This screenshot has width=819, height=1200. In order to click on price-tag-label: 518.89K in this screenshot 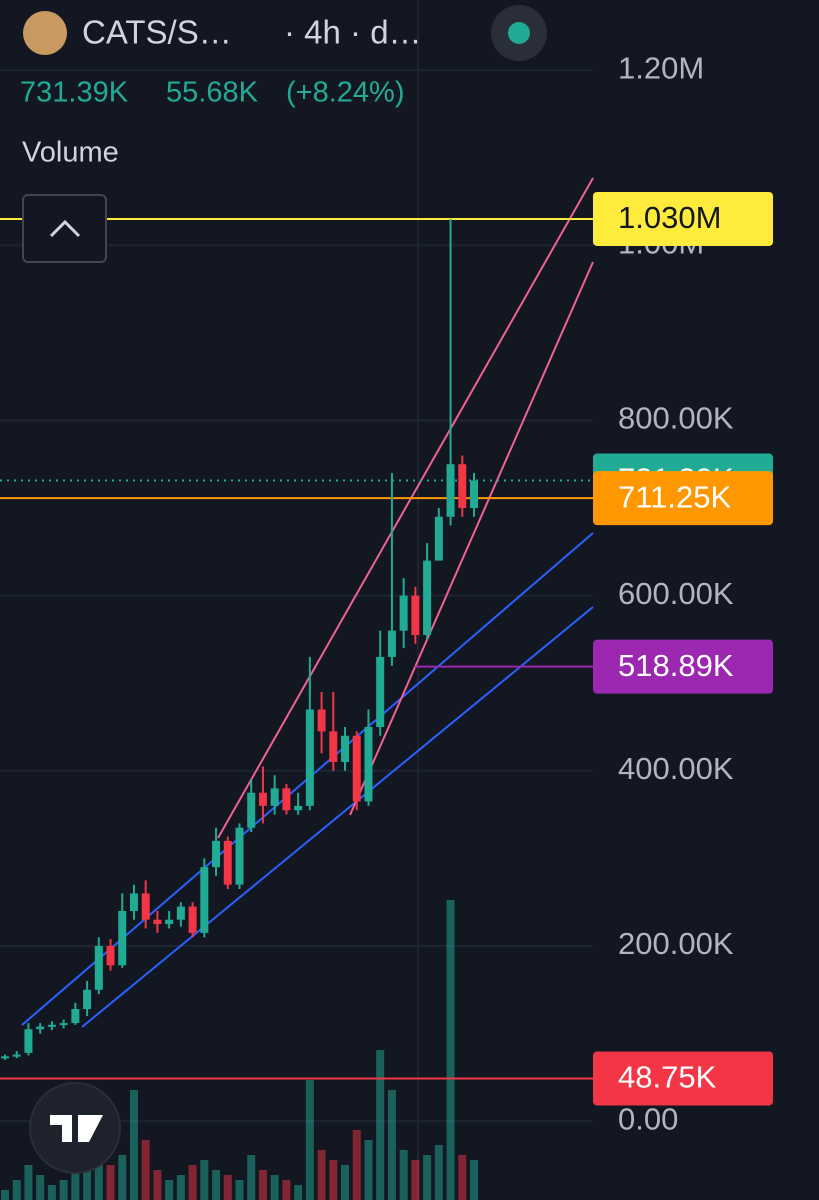, I will do `click(676, 665)`.